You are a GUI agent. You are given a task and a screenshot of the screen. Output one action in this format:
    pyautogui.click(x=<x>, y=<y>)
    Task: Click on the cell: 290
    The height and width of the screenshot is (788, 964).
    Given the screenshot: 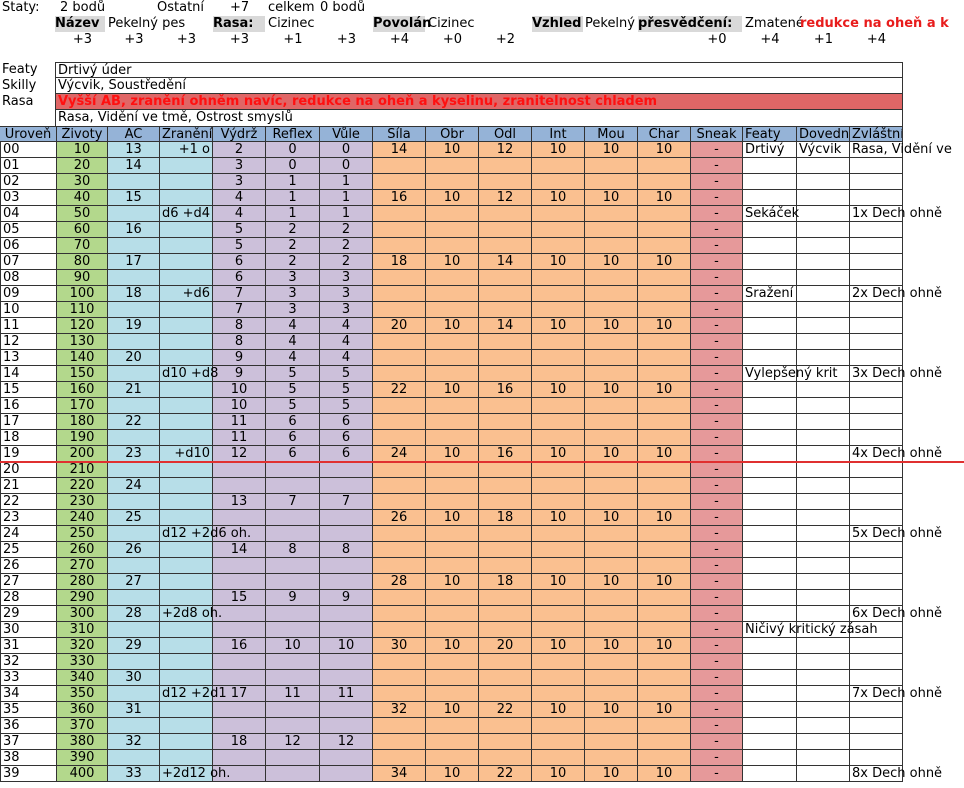 What is the action you would take?
    pyautogui.click(x=82, y=598)
    